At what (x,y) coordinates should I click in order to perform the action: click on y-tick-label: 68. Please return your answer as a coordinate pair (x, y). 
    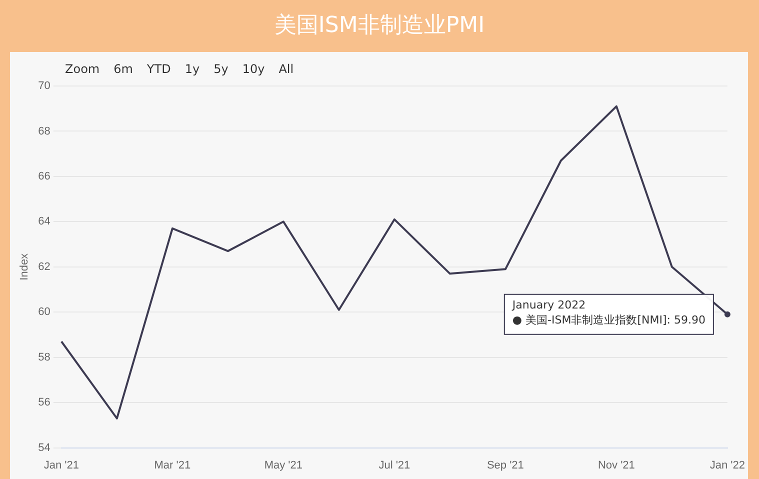
    Looking at the image, I should click on (44, 131).